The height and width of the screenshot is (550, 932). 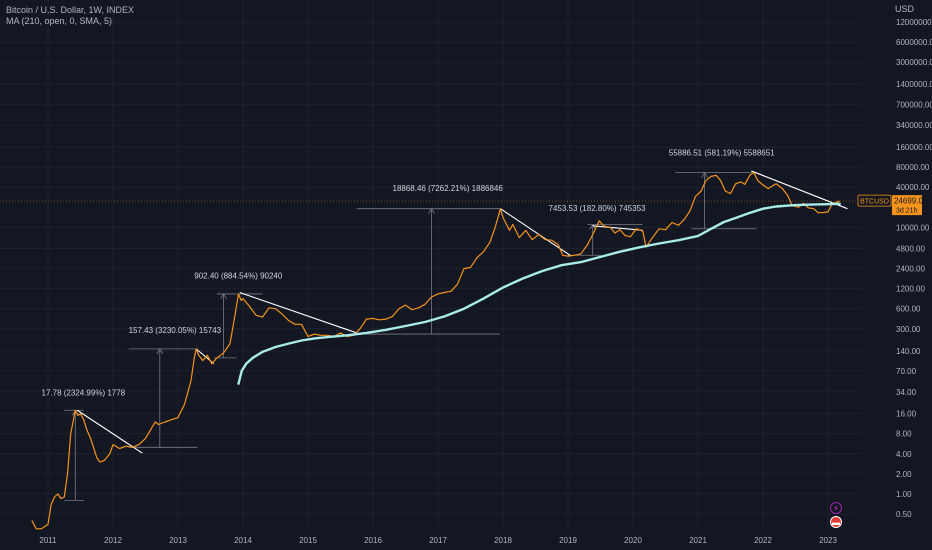 What do you see at coordinates (175, 330) in the screenshot?
I see `measure-label: 157.43 (3230.05%) 15743` at bounding box center [175, 330].